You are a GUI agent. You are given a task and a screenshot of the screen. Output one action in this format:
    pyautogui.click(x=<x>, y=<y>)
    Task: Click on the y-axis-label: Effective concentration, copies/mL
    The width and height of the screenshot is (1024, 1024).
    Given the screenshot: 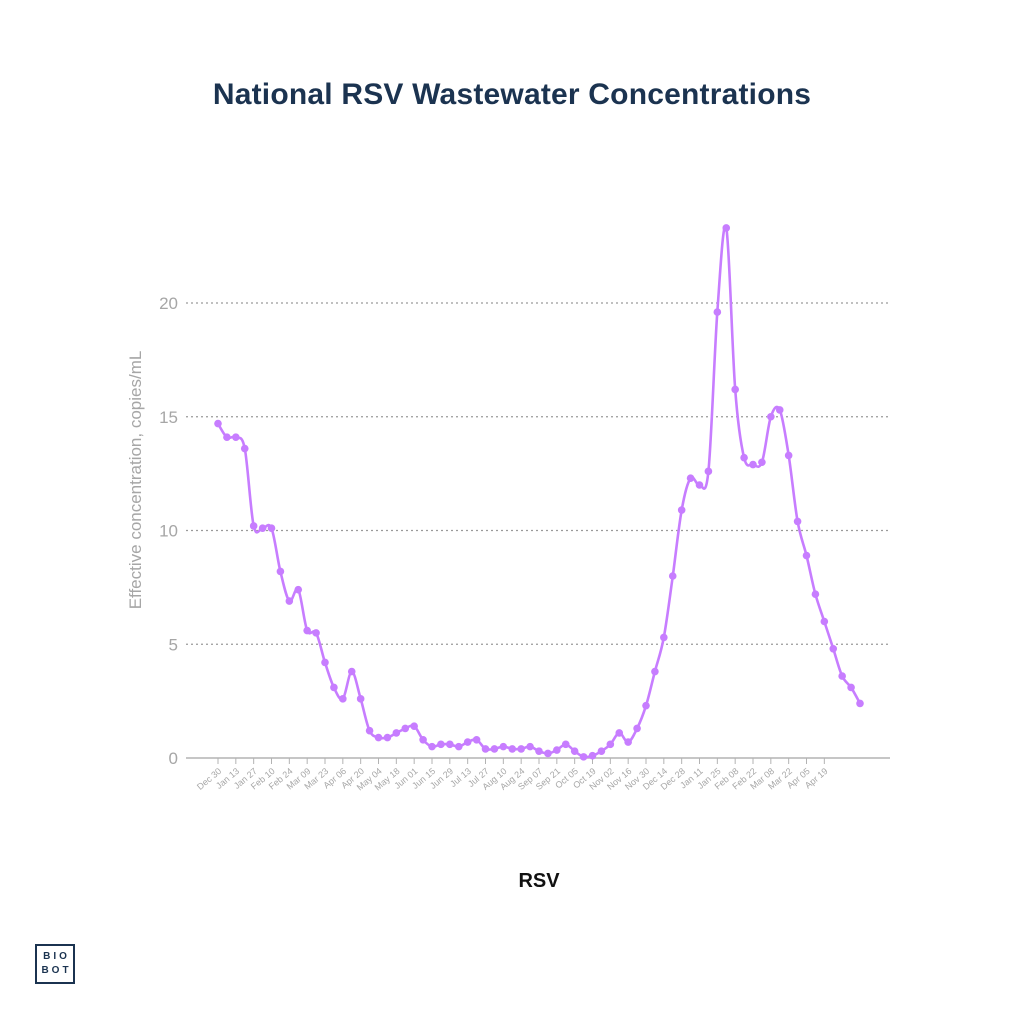 What is the action you would take?
    pyautogui.click(x=135, y=480)
    